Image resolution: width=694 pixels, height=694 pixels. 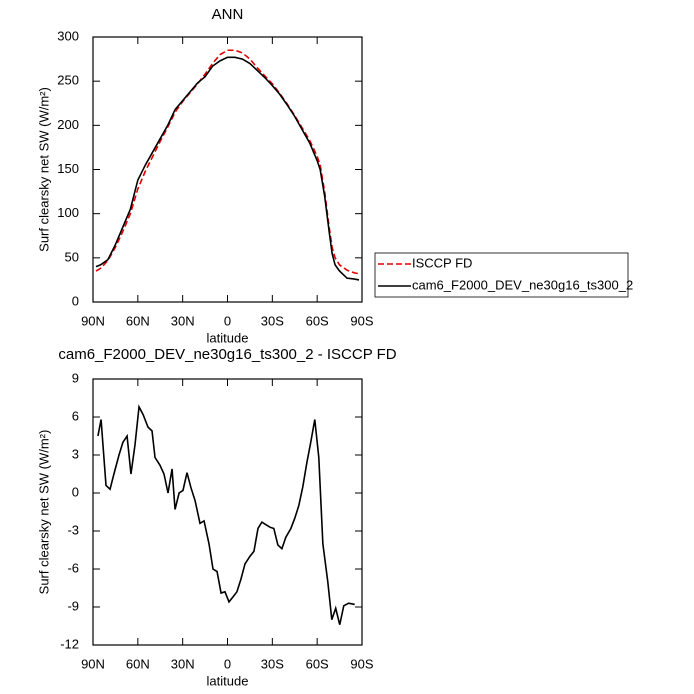 What do you see at coordinates (228, 14) in the screenshot?
I see `chart-title: ANN` at bounding box center [228, 14].